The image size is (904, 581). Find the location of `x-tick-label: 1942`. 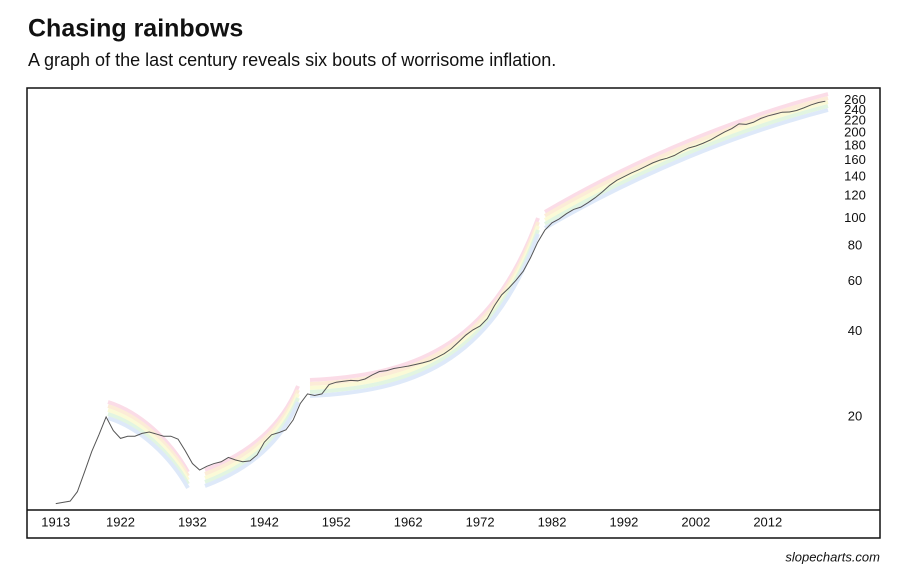

x-tick-label: 1942 is located at coordinates (264, 521).